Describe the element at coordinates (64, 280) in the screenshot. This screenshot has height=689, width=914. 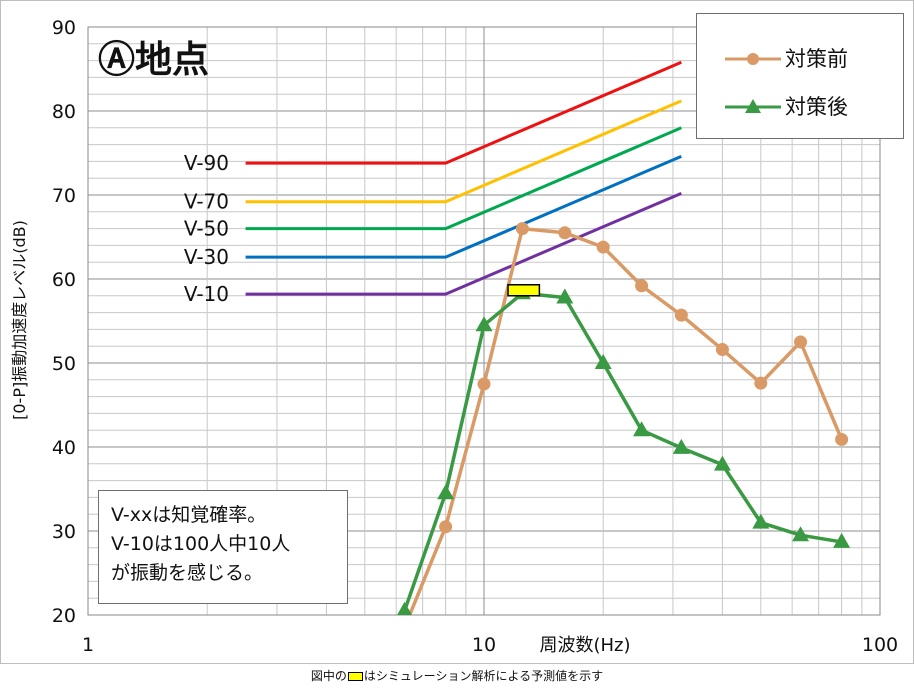
I see `y-tick-label: 60` at that location.